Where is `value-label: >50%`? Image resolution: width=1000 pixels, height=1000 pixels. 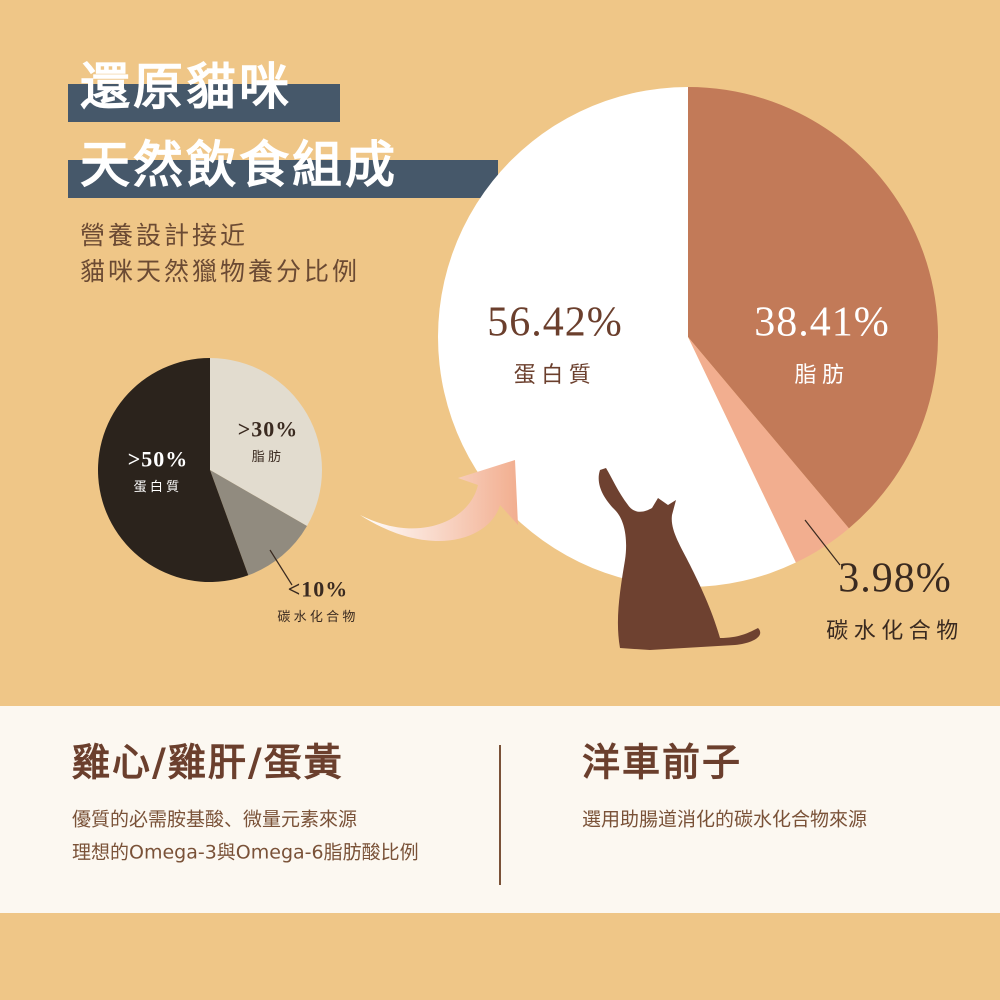
value-label: >50% is located at coordinates (158, 459).